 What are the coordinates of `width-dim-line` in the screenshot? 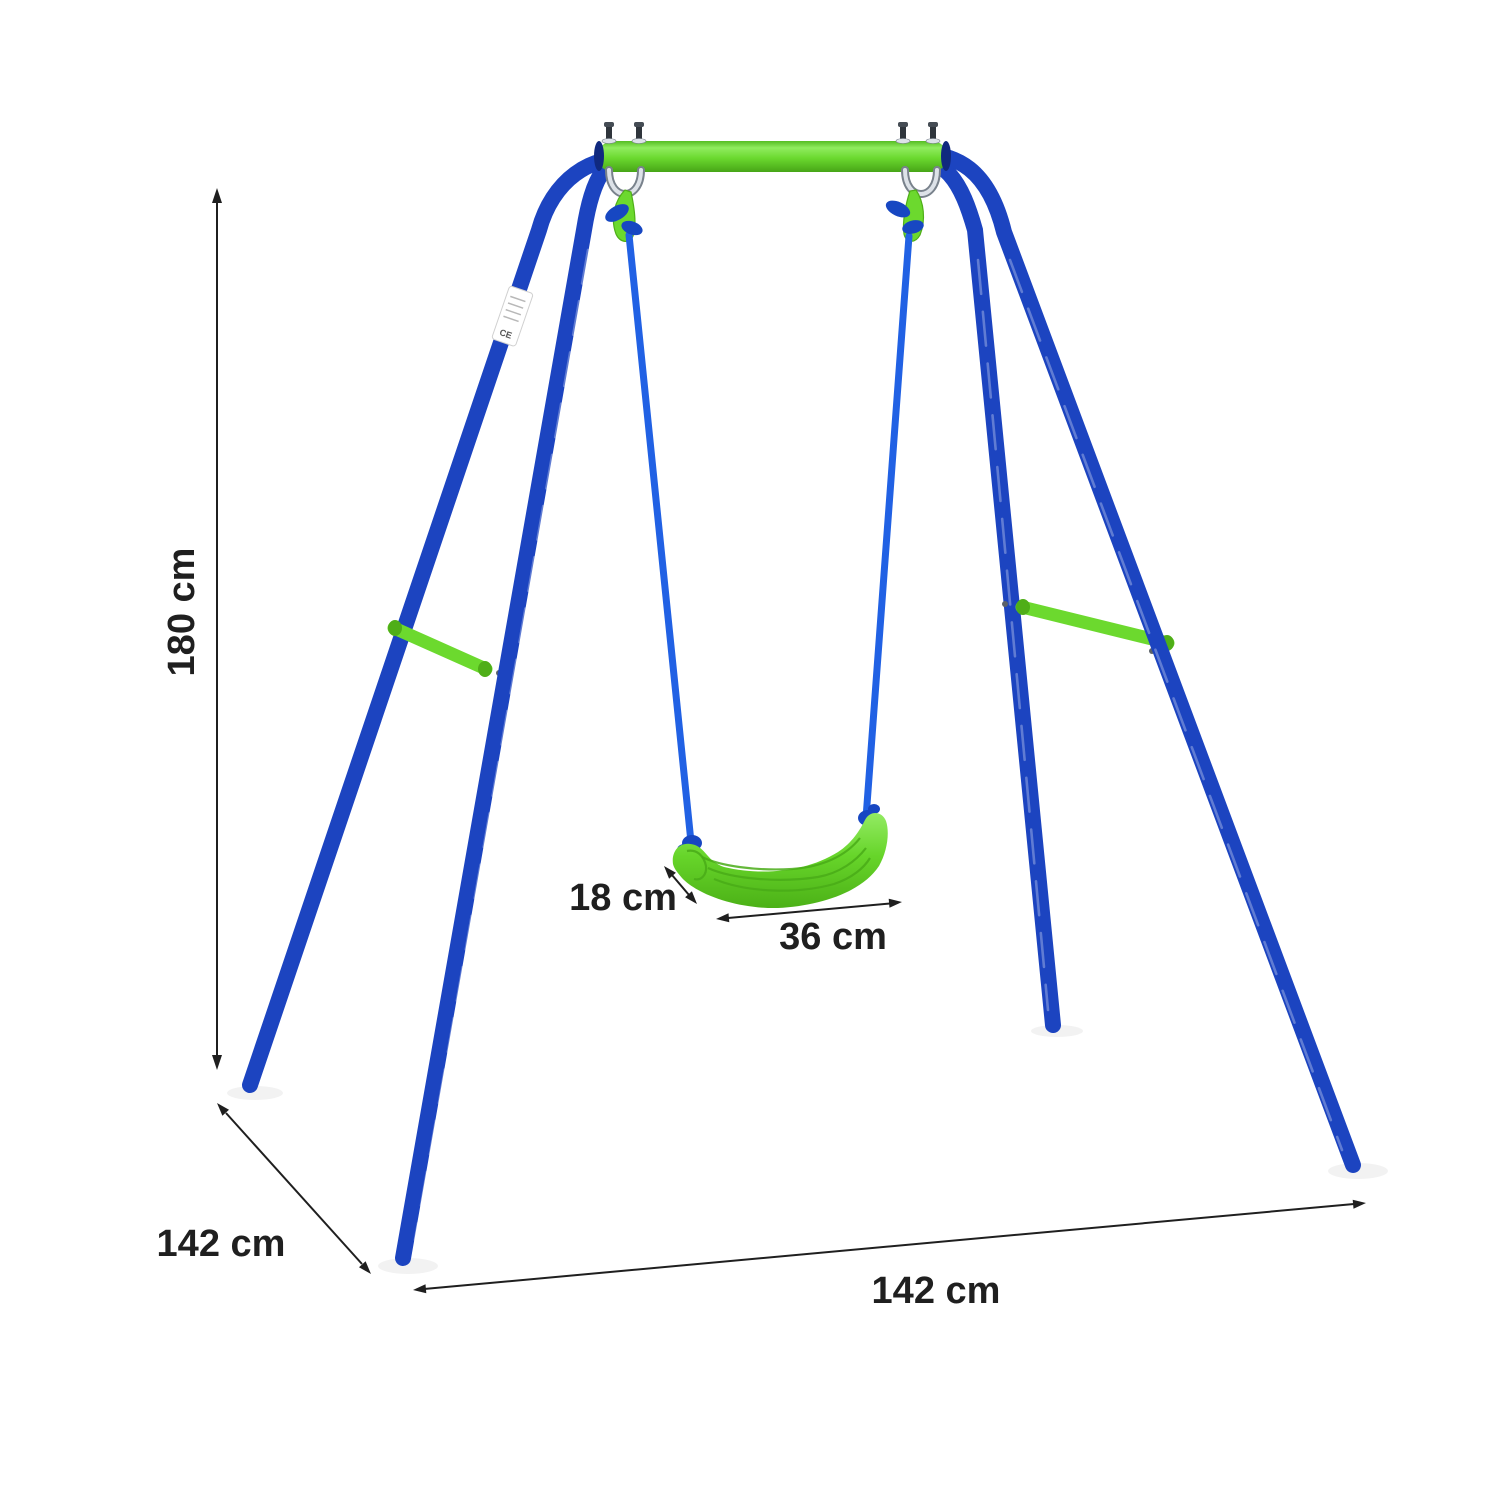 It's located at (889, 1246).